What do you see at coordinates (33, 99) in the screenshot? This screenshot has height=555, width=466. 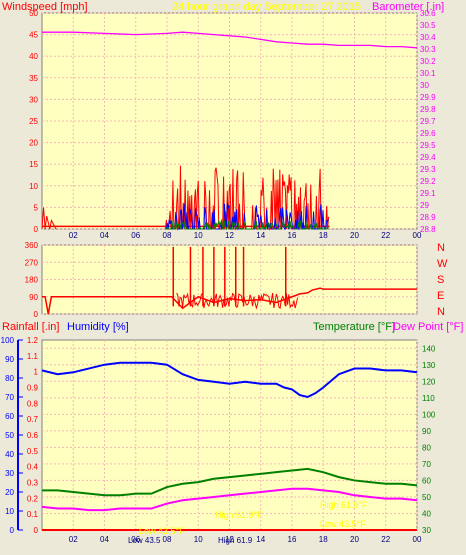 I see `windspeed-tick-label: 30` at bounding box center [33, 99].